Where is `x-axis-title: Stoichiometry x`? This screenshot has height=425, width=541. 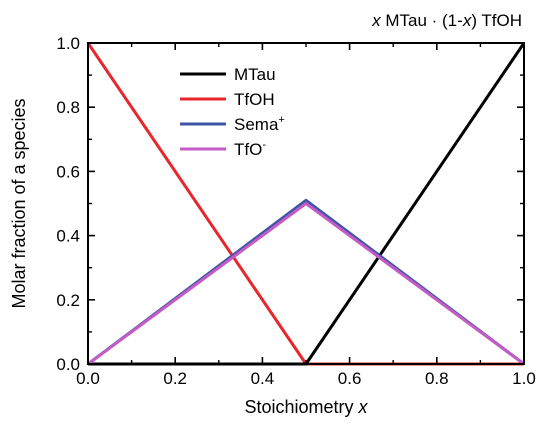 x-axis-title: Stoichiometry x is located at coordinates (306, 407).